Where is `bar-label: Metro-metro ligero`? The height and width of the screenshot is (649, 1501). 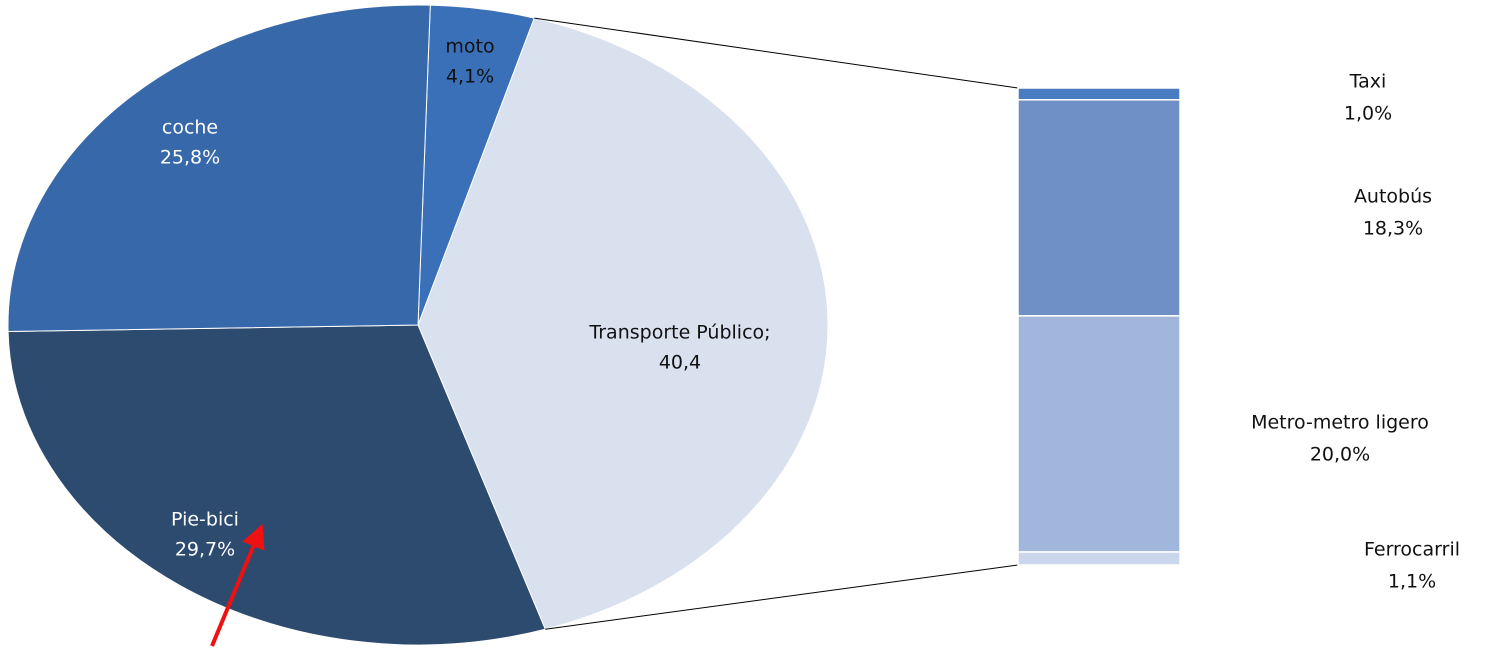
bar-label: Metro-metro ligero is located at coordinates (1340, 423).